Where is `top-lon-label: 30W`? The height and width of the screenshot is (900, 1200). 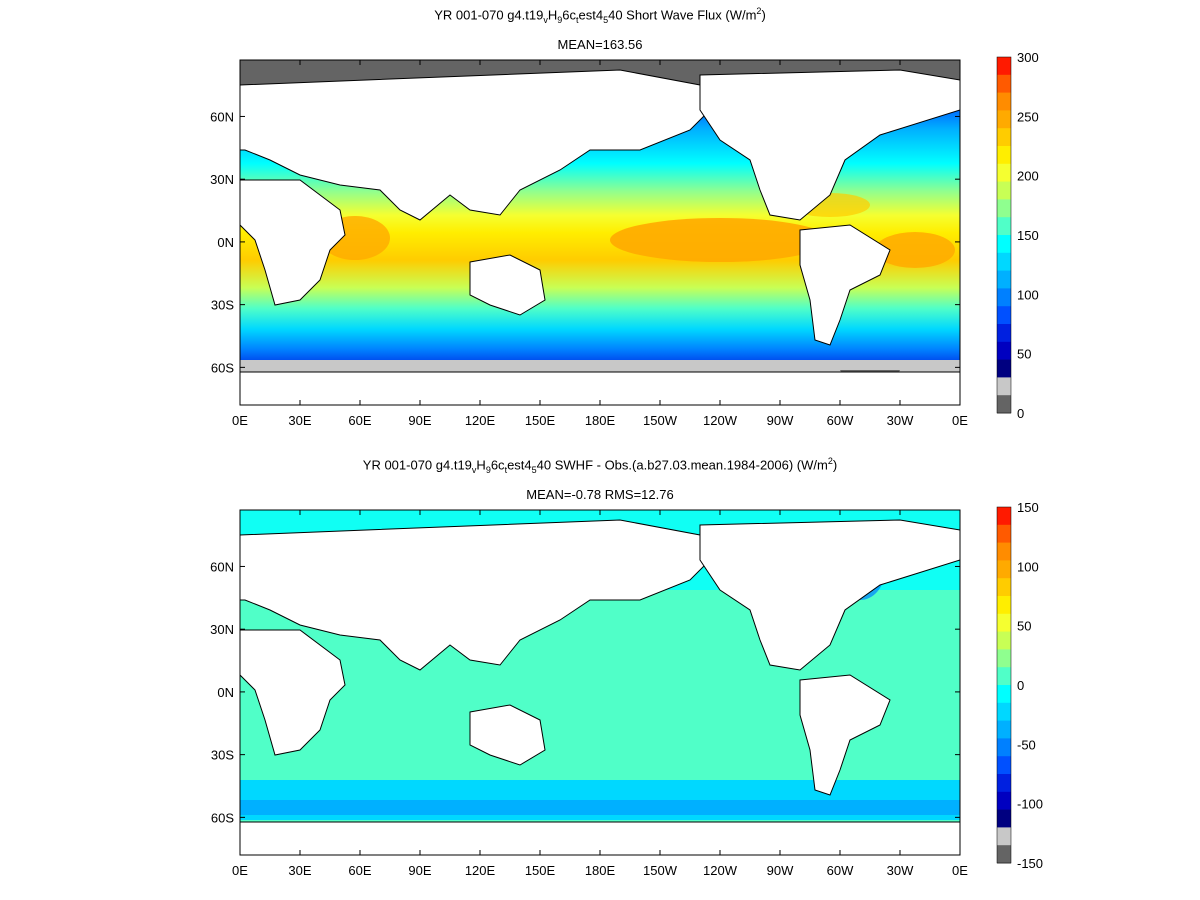
top-lon-label: 30W is located at coordinates (900, 420).